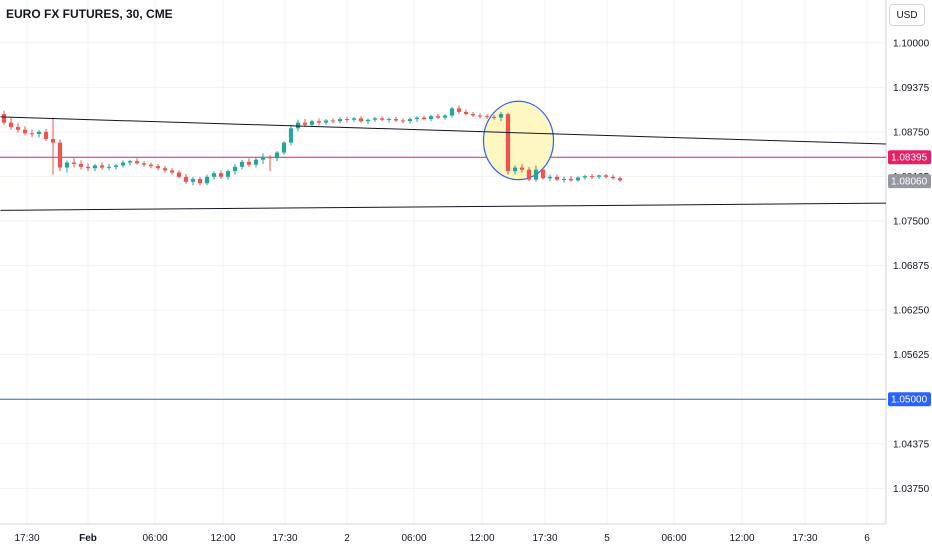 The image size is (932, 550). I want to click on price-tag-label: 1.08060, so click(909, 182).